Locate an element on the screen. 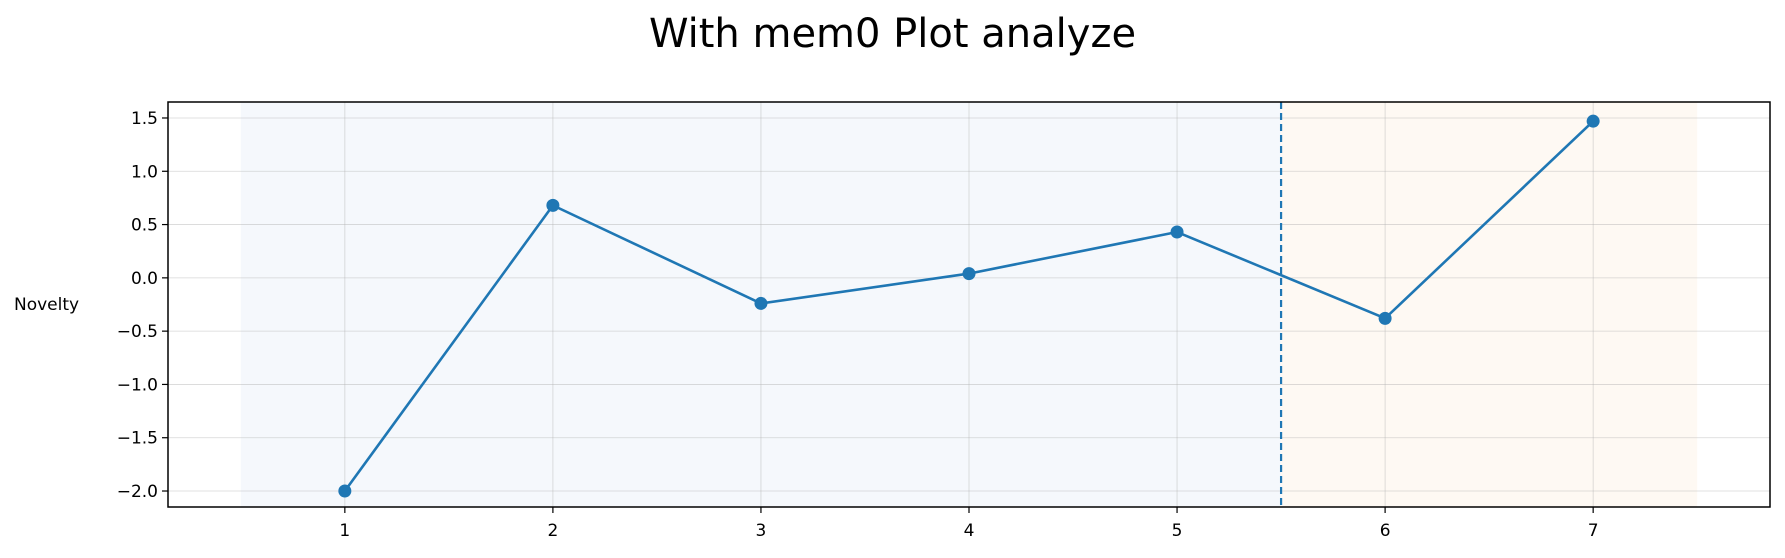  x-tick-label: 7 is located at coordinates (1593, 531).